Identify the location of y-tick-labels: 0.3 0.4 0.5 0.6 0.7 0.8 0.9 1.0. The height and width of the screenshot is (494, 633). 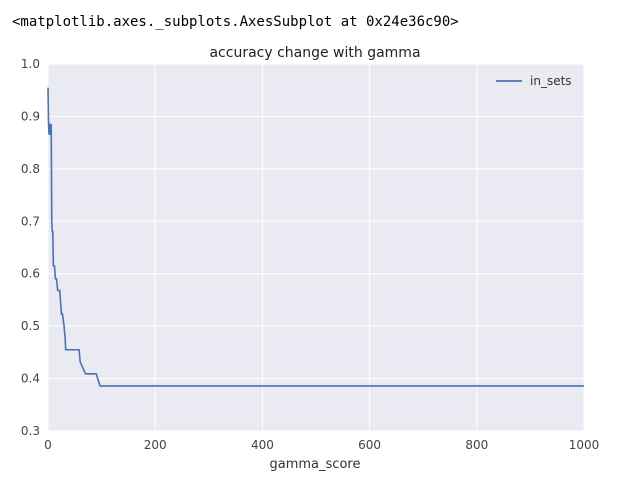
(30, 247).